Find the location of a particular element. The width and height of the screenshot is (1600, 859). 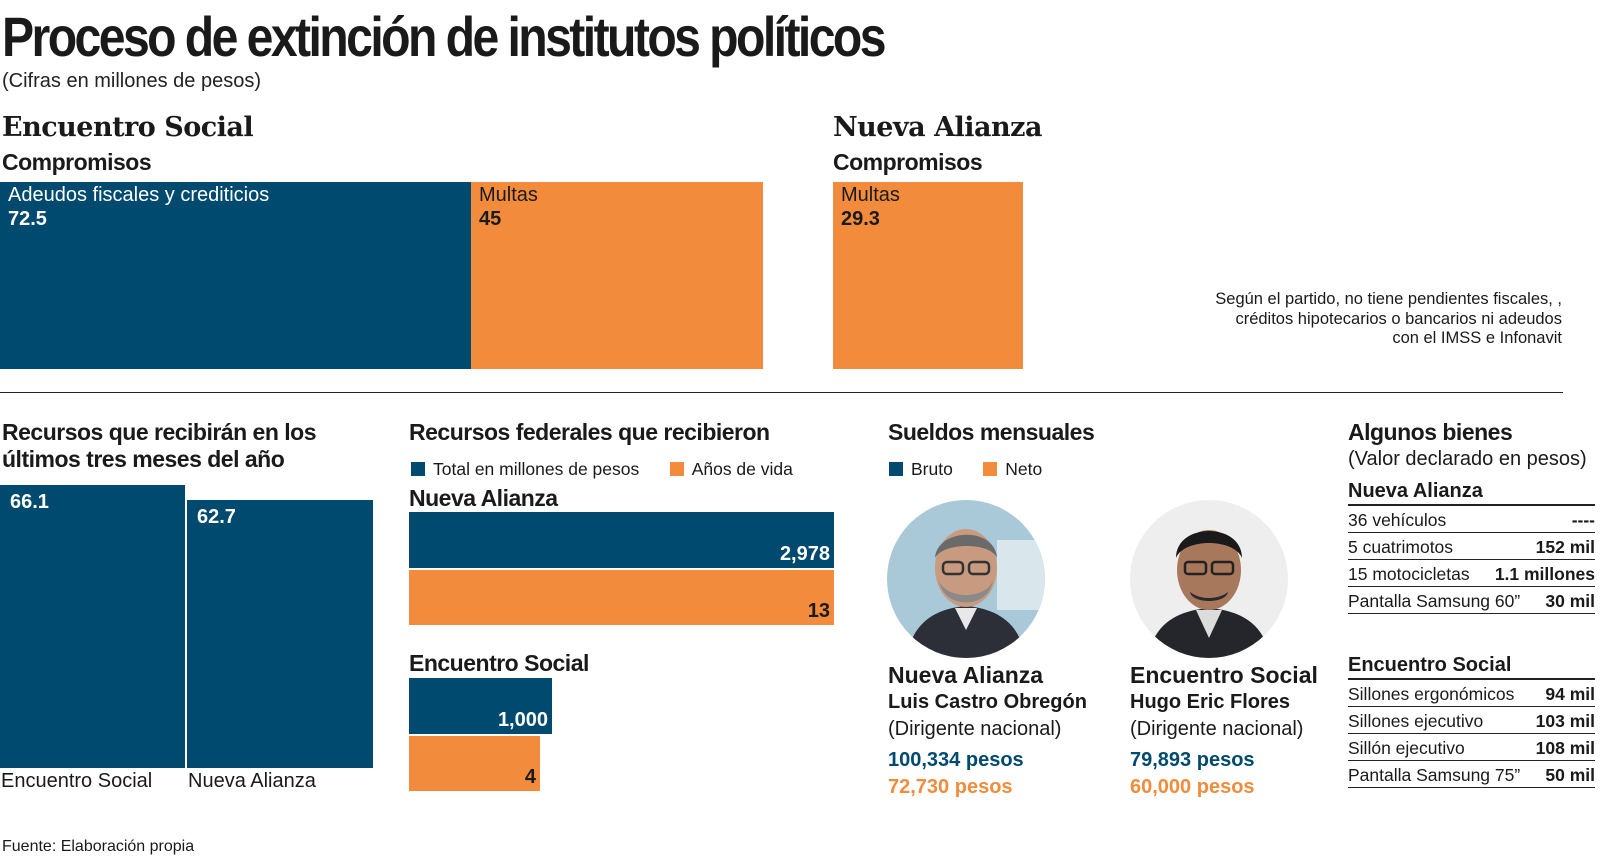

person-salary-neto: 60,000 pesos is located at coordinates (1192, 787).